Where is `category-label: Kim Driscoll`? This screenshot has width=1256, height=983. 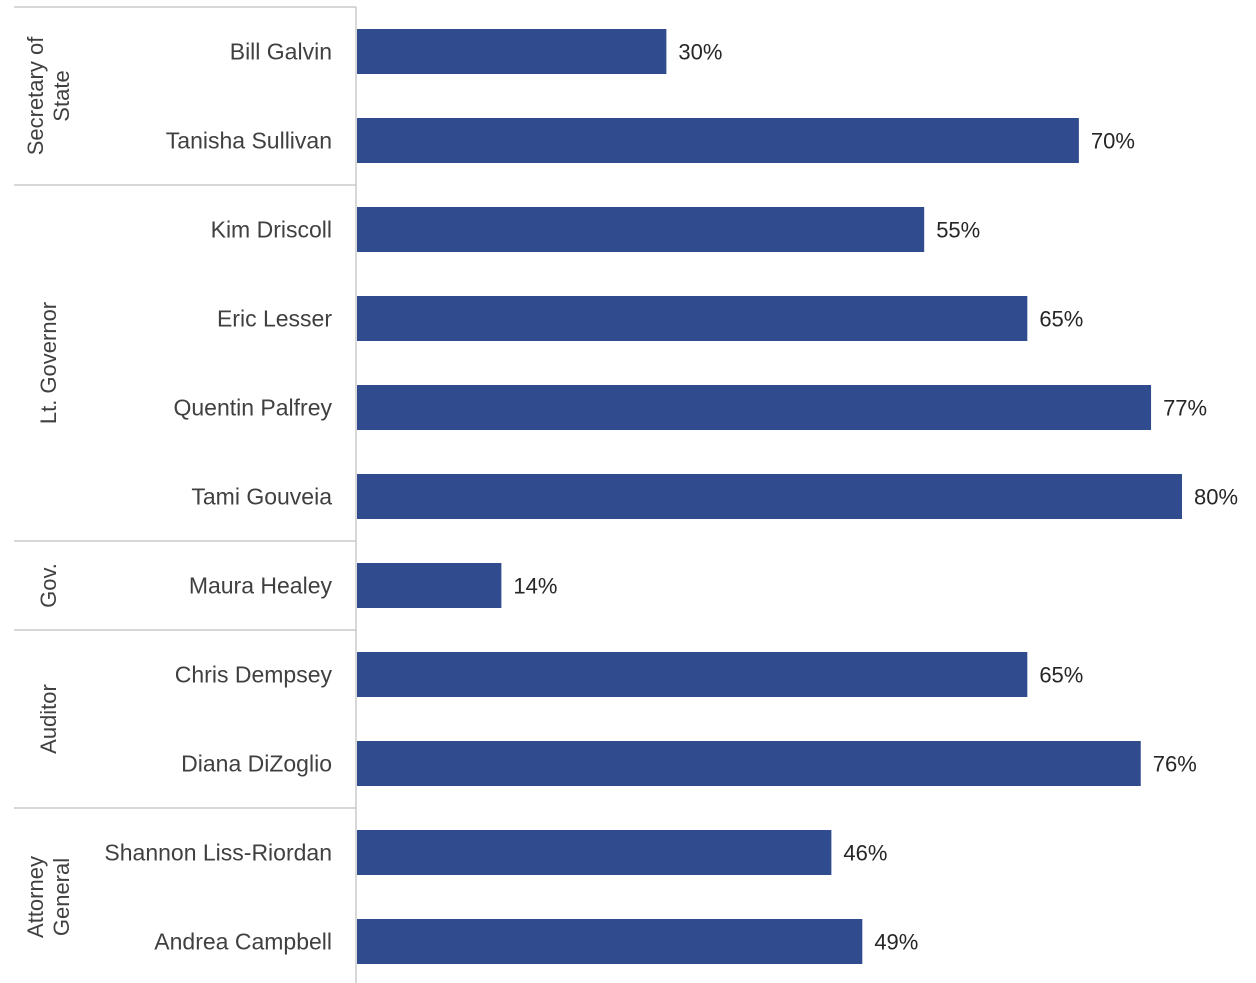 category-label: Kim Driscoll is located at coordinates (271, 230).